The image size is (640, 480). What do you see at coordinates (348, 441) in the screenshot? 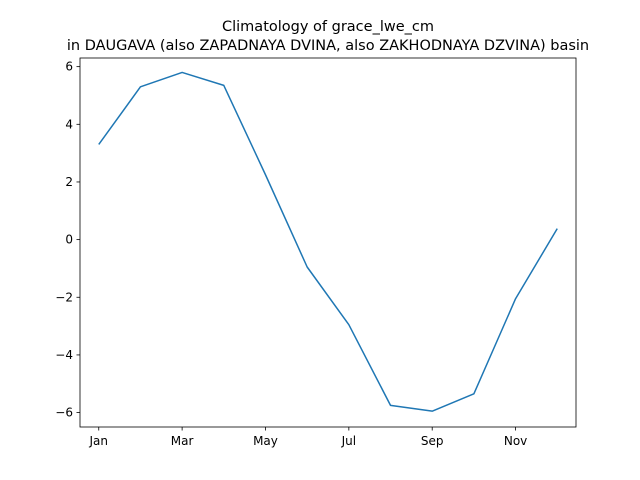
I see `x-tick-label: Jul` at bounding box center [348, 441].